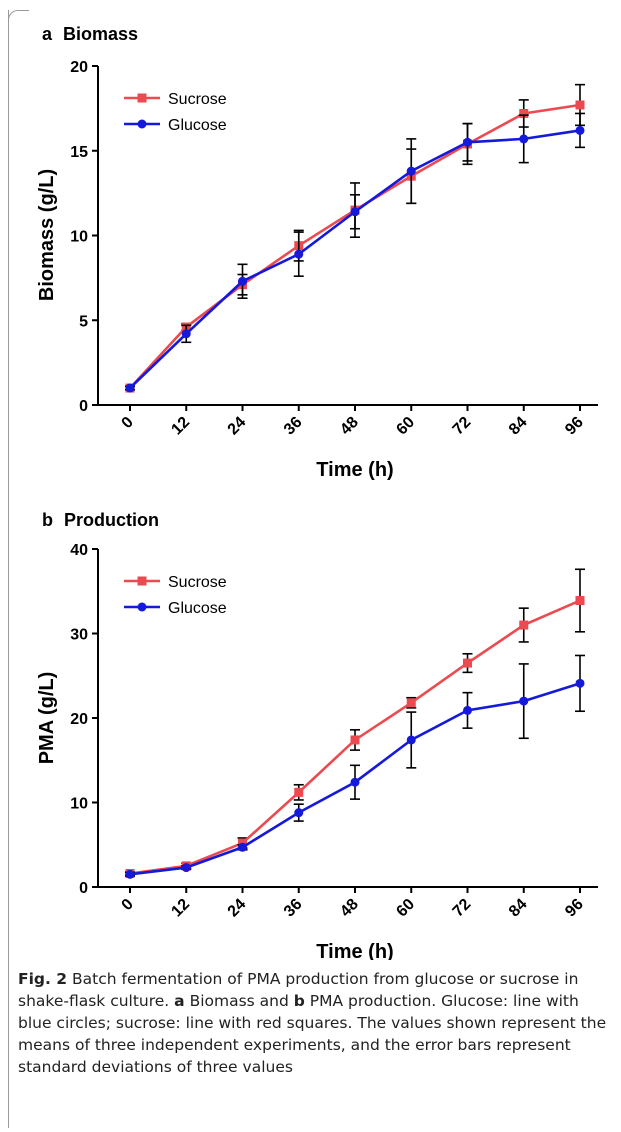 The image size is (621, 1132). What do you see at coordinates (8, 569) in the screenshot?
I see `figure-frame-left` at bounding box center [8, 569].